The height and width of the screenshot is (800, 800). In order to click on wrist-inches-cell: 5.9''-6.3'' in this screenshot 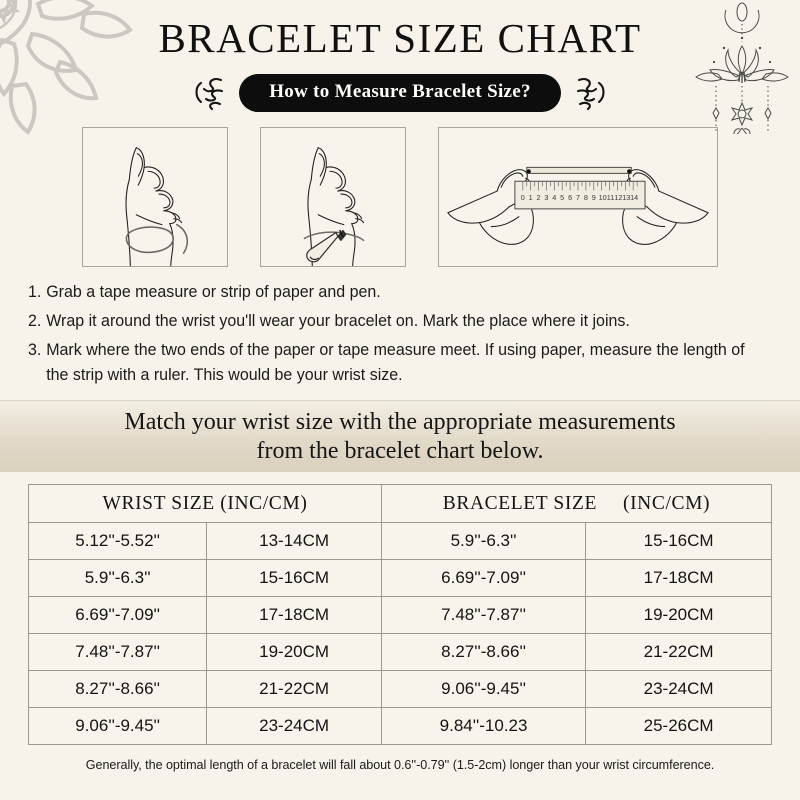, I will do `click(117, 578)`.